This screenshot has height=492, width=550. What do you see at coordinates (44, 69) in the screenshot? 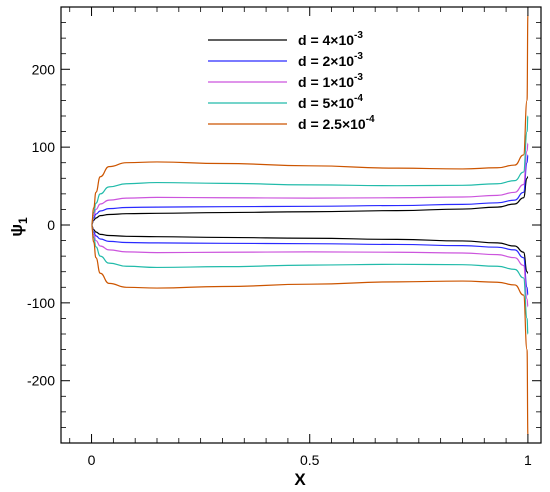
I see `y-tick-label: 200` at bounding box center [44, 69].